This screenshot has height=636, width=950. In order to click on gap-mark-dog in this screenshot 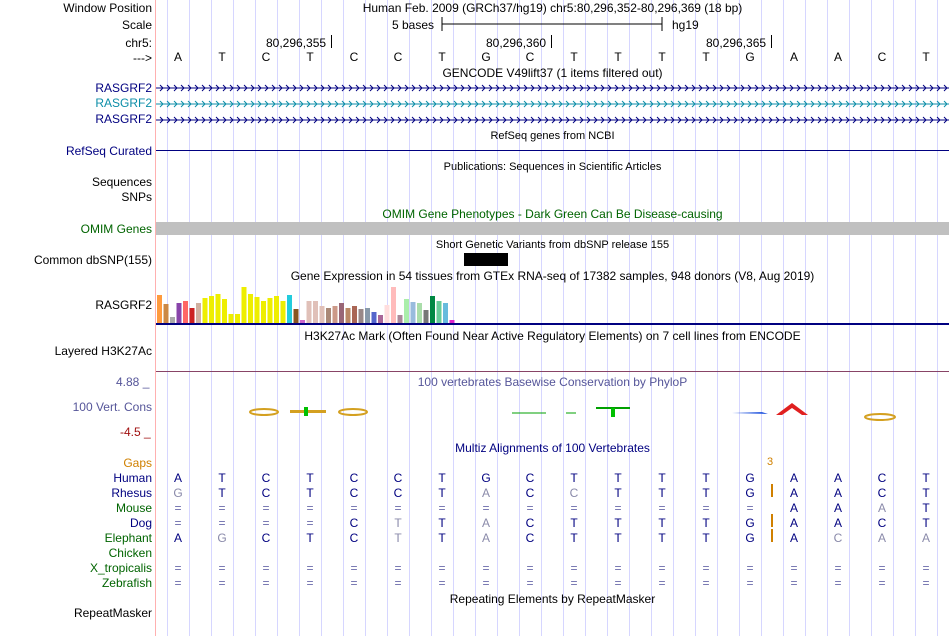, I will do `click(772, 520)`.